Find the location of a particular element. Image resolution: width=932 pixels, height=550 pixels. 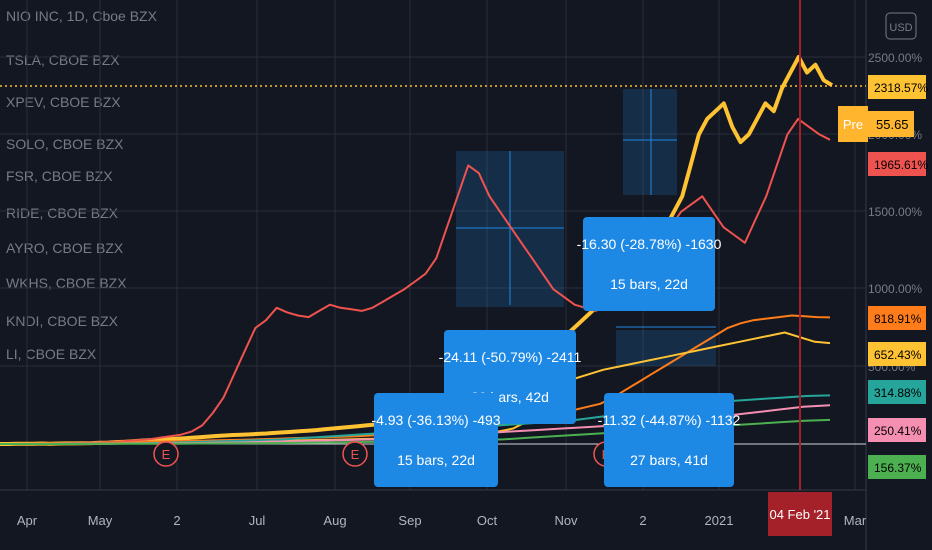

pre-tag-box is located at coordinates (853, 124).